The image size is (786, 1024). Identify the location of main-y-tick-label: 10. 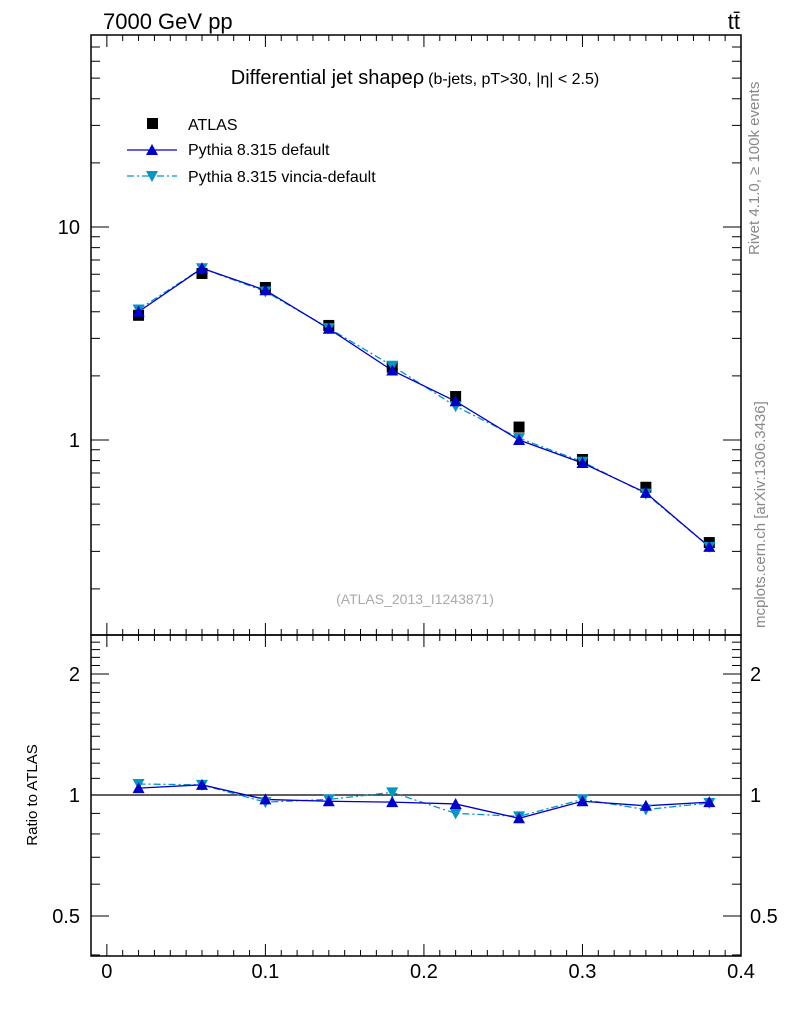
(69, 228).